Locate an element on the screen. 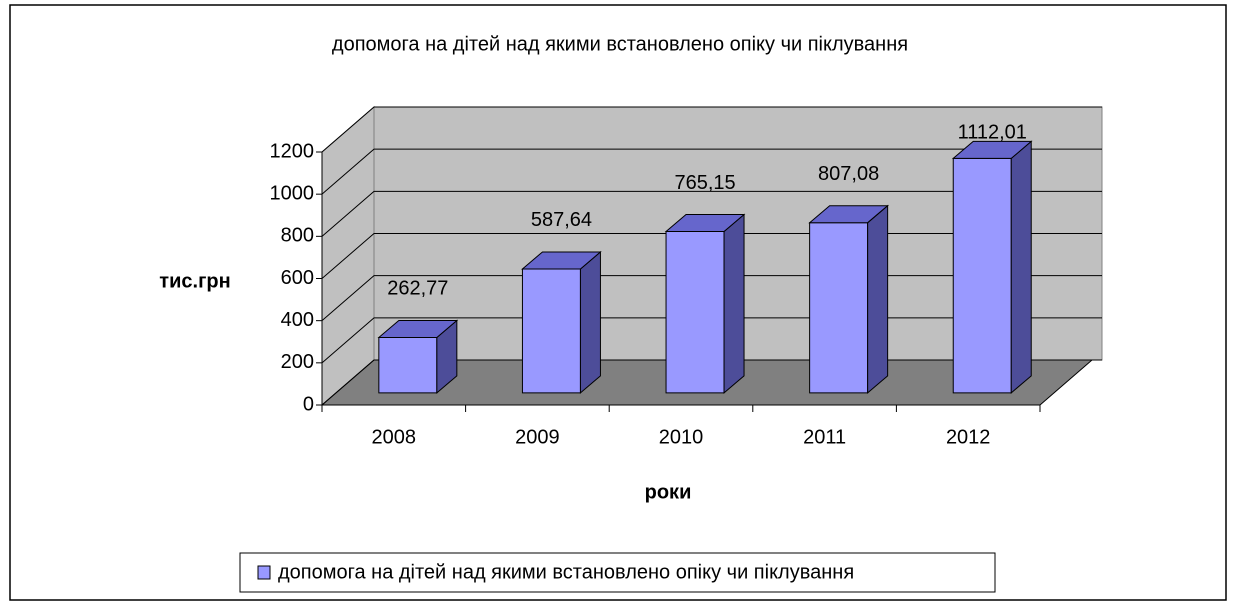 This screenshot has height=606, width=1236. value-label: 587,64 is located at coordinates (561, 220).